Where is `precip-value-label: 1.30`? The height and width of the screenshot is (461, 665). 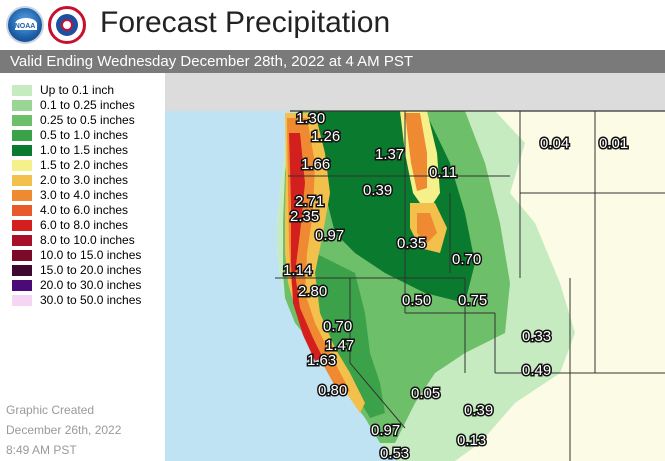
precip-value-label: 1.30 is located at coordinates (310, 118).